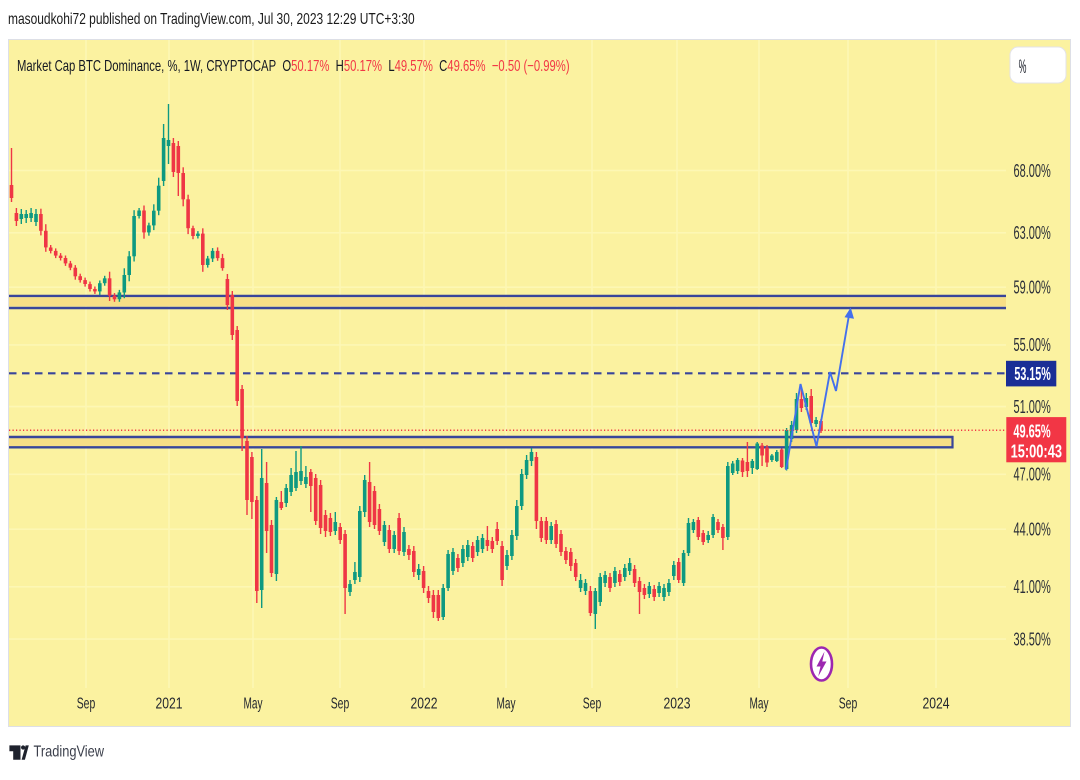  I want to click on svg-text: 2023, so click(677, 704).